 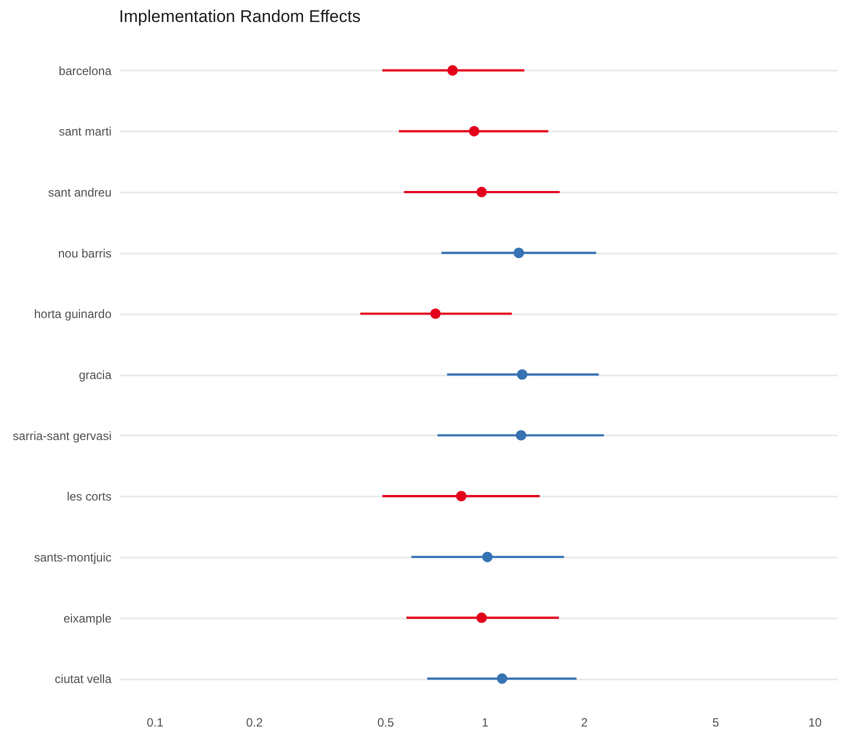 What do you see at coordinates (155, 723) in the screenshot?
I see `x-tick-label: 0.1` at bounding box center [155, 723].